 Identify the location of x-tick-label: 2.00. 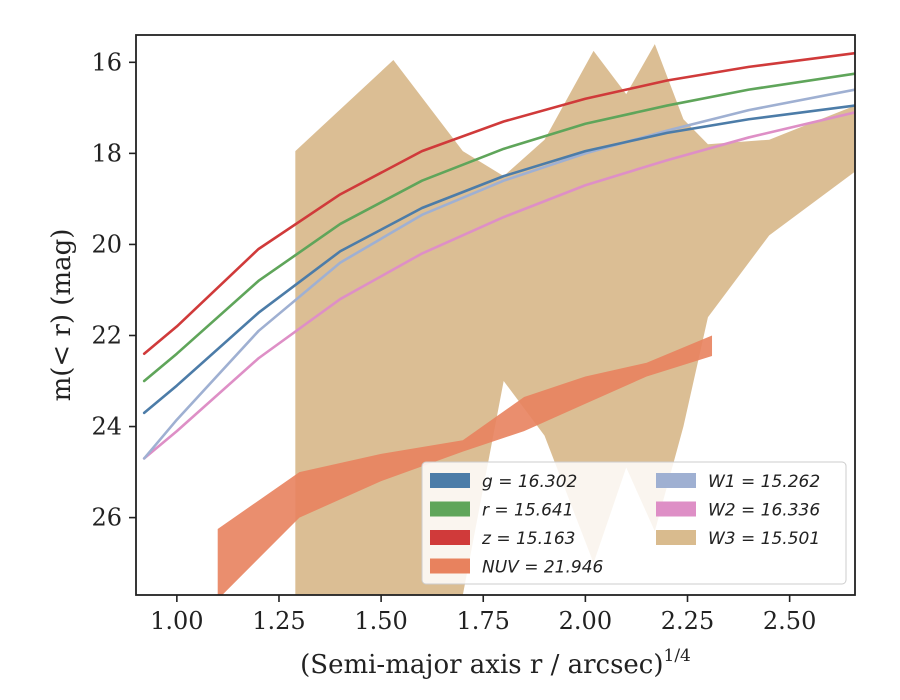
(585, 621).